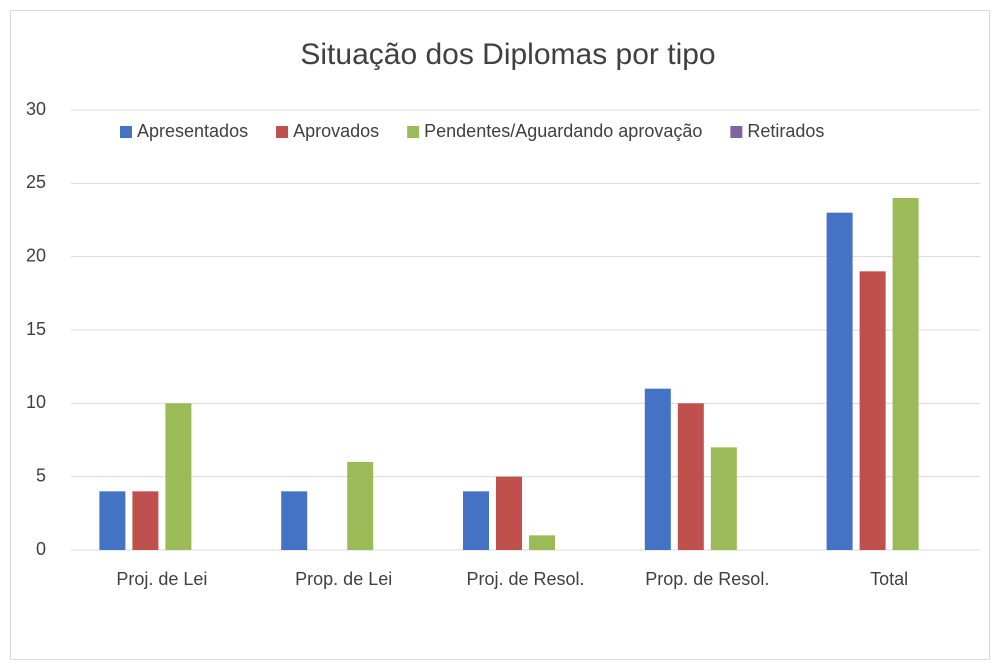  Describe the element at coordinates (41, 475) in the screenshot. I see `y-tick-label: 5` at that location.